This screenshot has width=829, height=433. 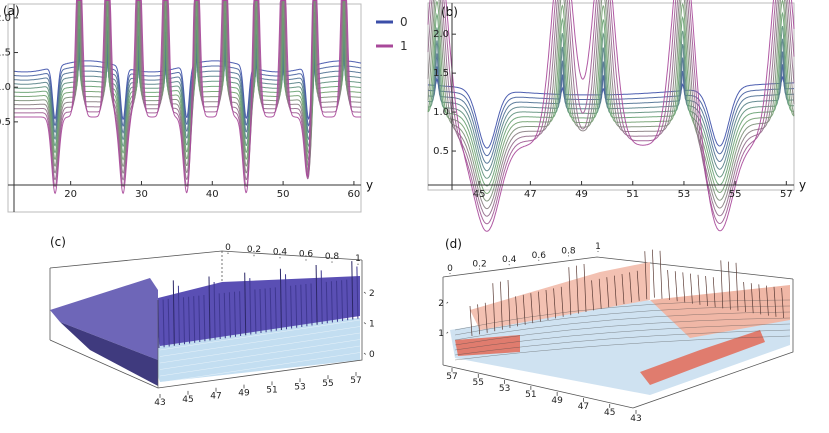 I want to click on panel-b-x-tick-label-4: 53, so click(x=684, y=194).